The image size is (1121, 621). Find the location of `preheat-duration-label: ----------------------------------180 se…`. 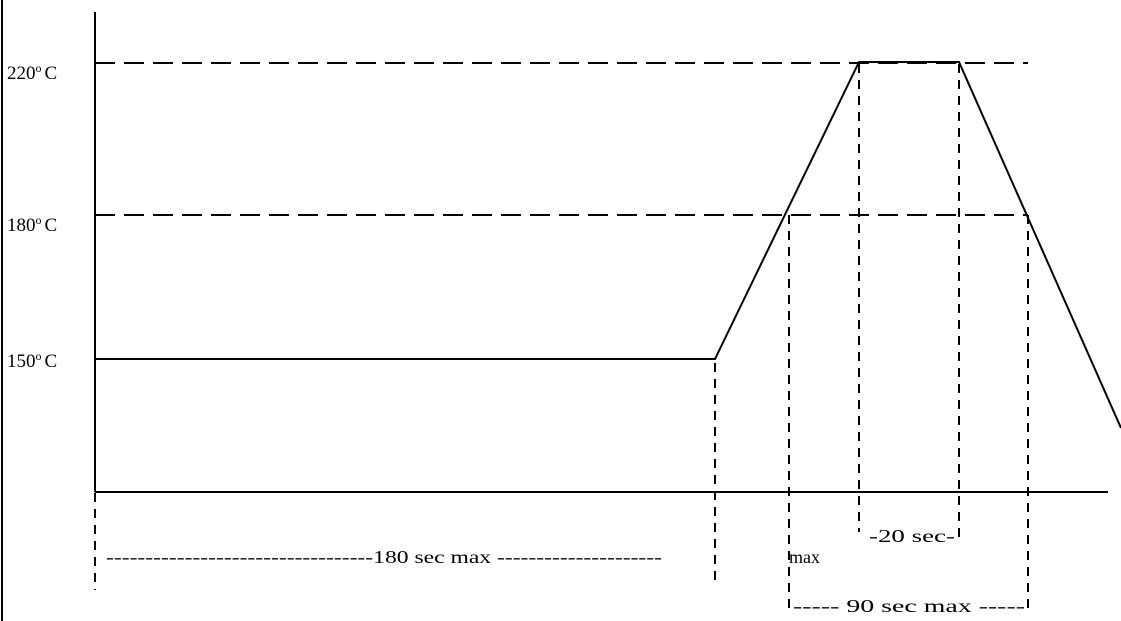

preheat-duration-label: ----------------------------------180 se… is located at coordinates (384, 557).